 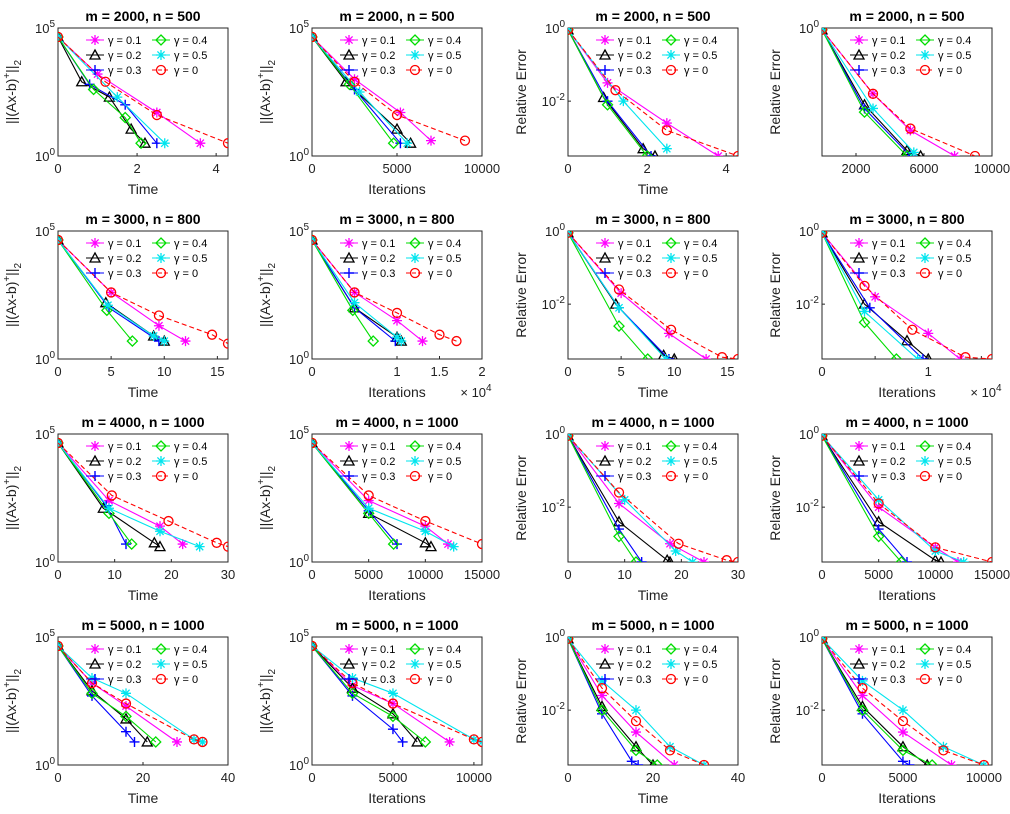 What do you see at coordinates (482, 574) in the screenshot?
I see `x-tick-label: 15000` at bounding box center [482, 574].